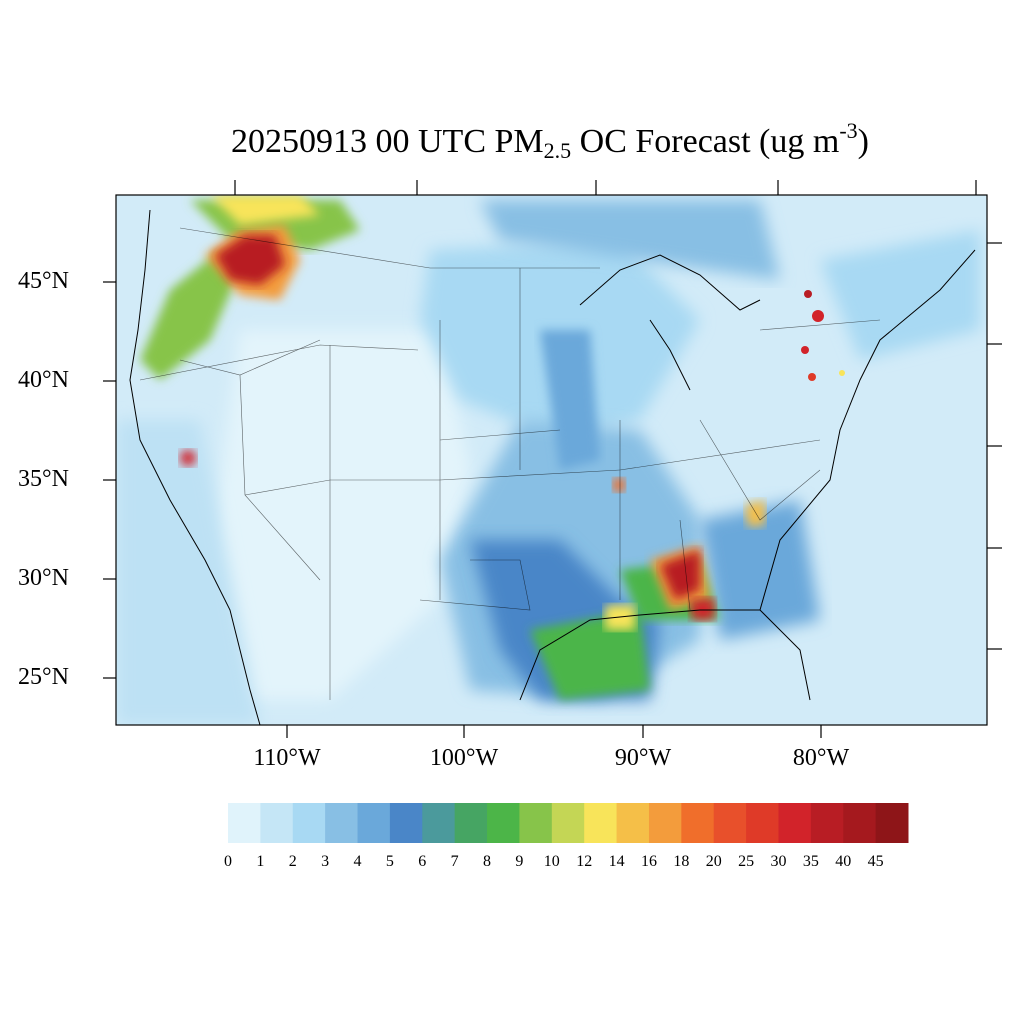 The image size is (1024, 1024). I want to click on colorbar-label: 2, so click(292, 861).